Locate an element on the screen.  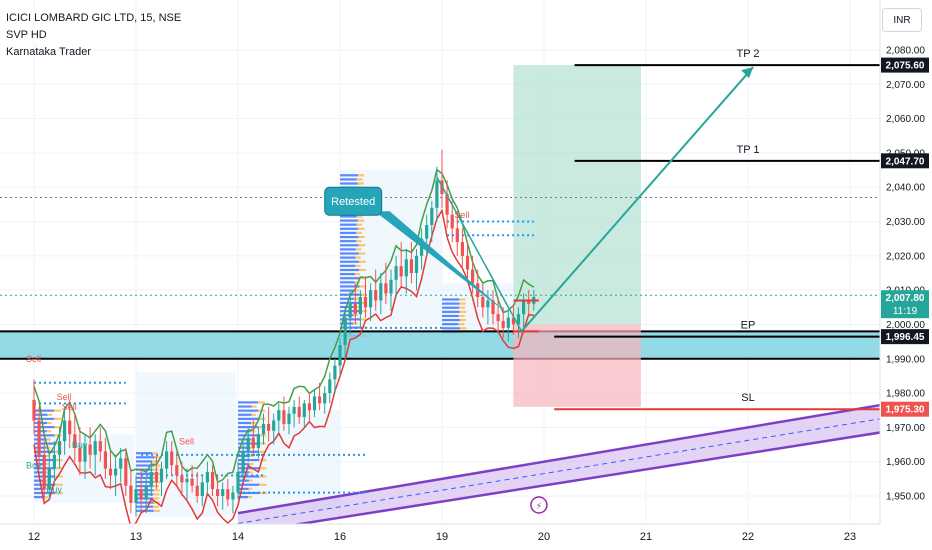
lightning-icon-circle is located at coordinates (539, 505).